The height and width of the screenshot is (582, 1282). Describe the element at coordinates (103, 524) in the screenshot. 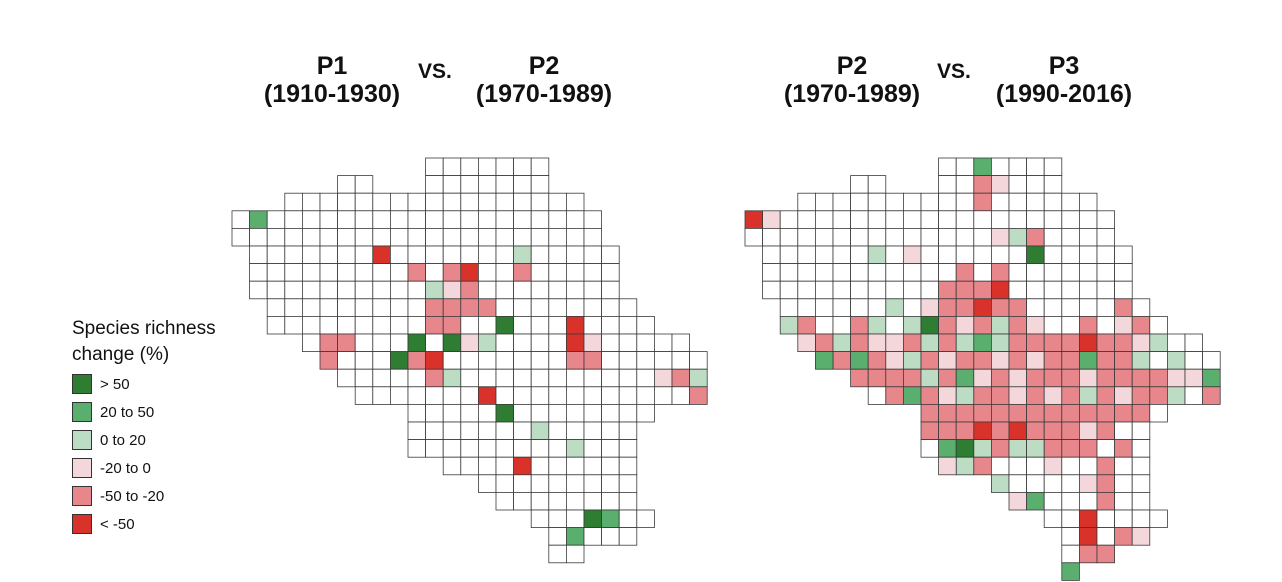

I see `legend-item: < -50` at that location.